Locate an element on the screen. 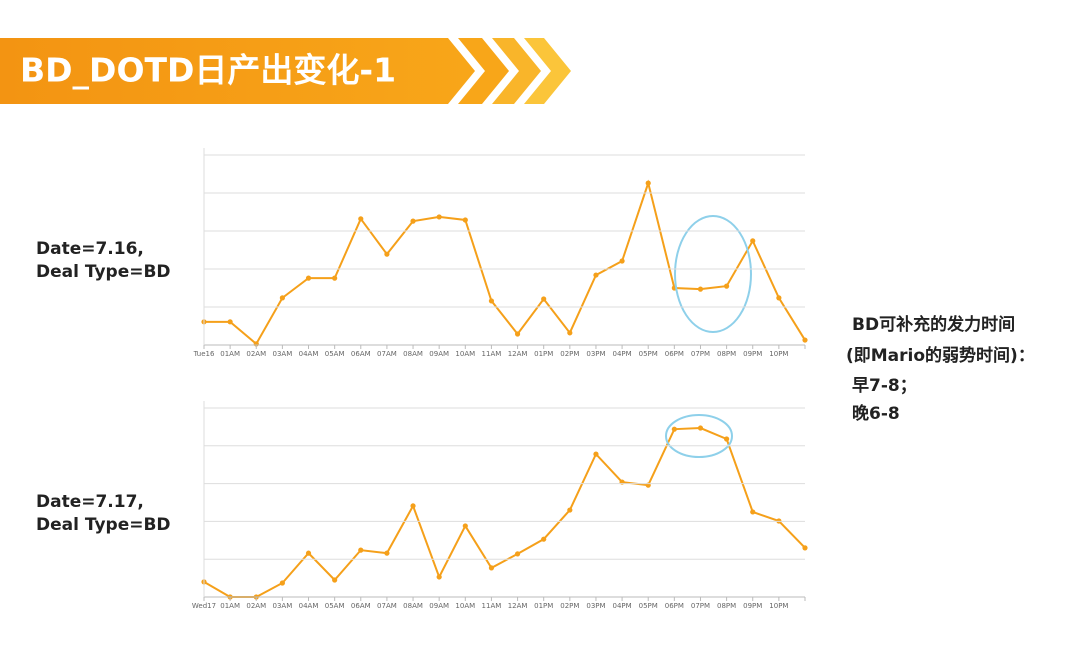 This screenshot has height=655, width=1080. chart-label: Date=7.17, is located at coordinates (90, 502).